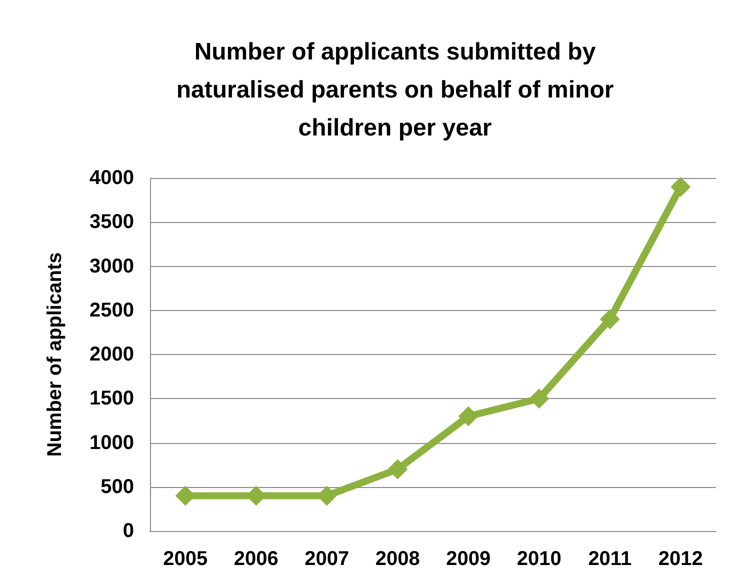 This screenshot has width=736, height=583. I want to click on y-tick-label: 3500, so click(112, 222).